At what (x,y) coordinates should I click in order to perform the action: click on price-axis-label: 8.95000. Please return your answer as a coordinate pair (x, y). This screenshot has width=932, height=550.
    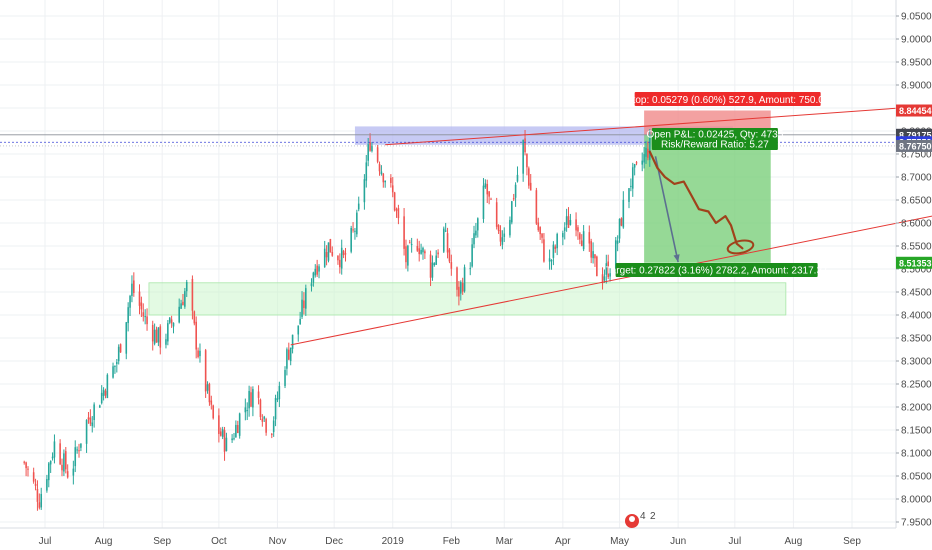
    Looking at the image, I should click on (916, 63).